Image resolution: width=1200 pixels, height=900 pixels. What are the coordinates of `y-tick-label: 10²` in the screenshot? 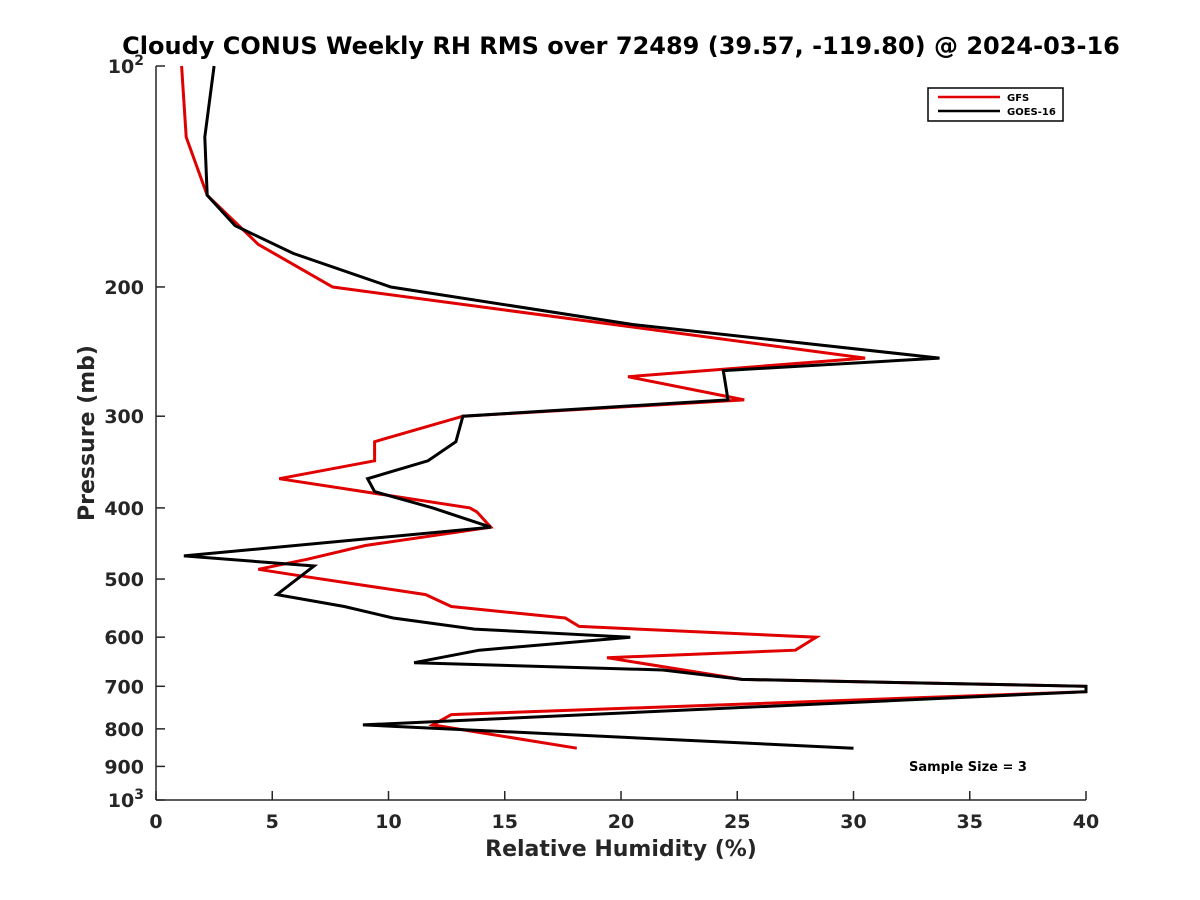 It's located at (126, 65).